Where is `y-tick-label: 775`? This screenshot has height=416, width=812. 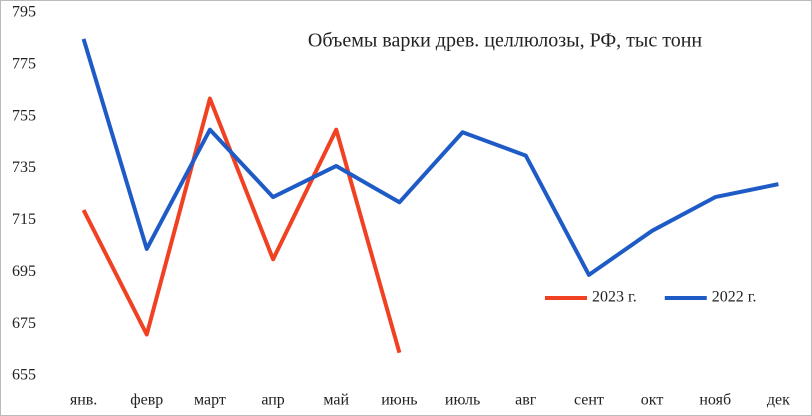 y-tick-label: 775 is located at coordinates (24, 64).